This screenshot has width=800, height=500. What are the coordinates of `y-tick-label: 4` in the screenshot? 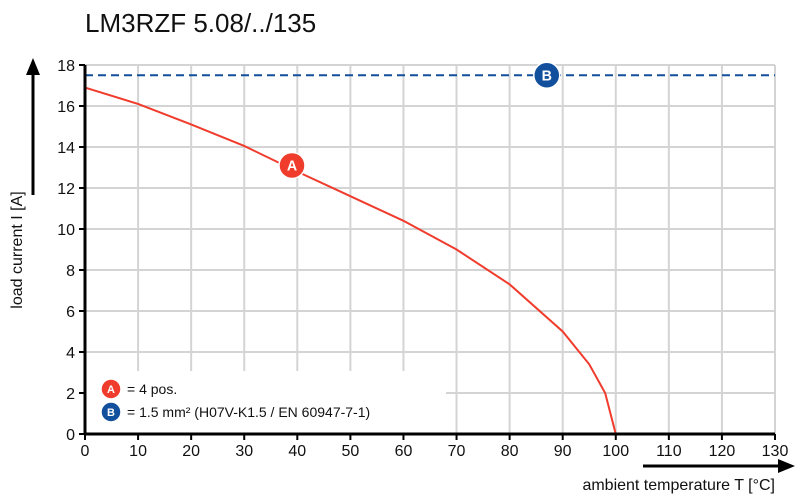 It's located at (70, 353).